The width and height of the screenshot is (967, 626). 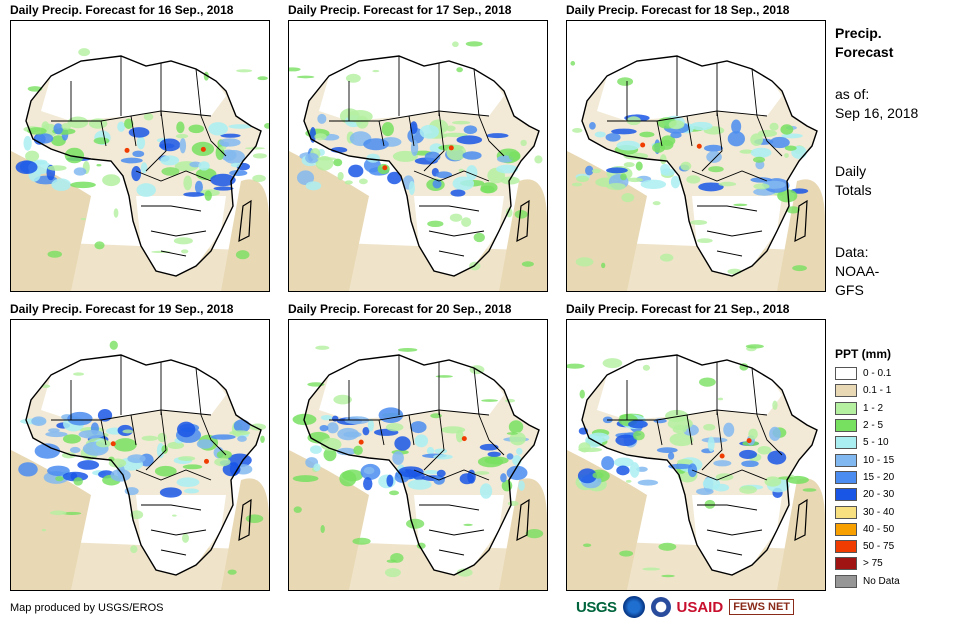 What do you see at coordinates (873, 408) in the screenshot?
I see `legend-label: 1 - 2` at bounding box center [873, 408].